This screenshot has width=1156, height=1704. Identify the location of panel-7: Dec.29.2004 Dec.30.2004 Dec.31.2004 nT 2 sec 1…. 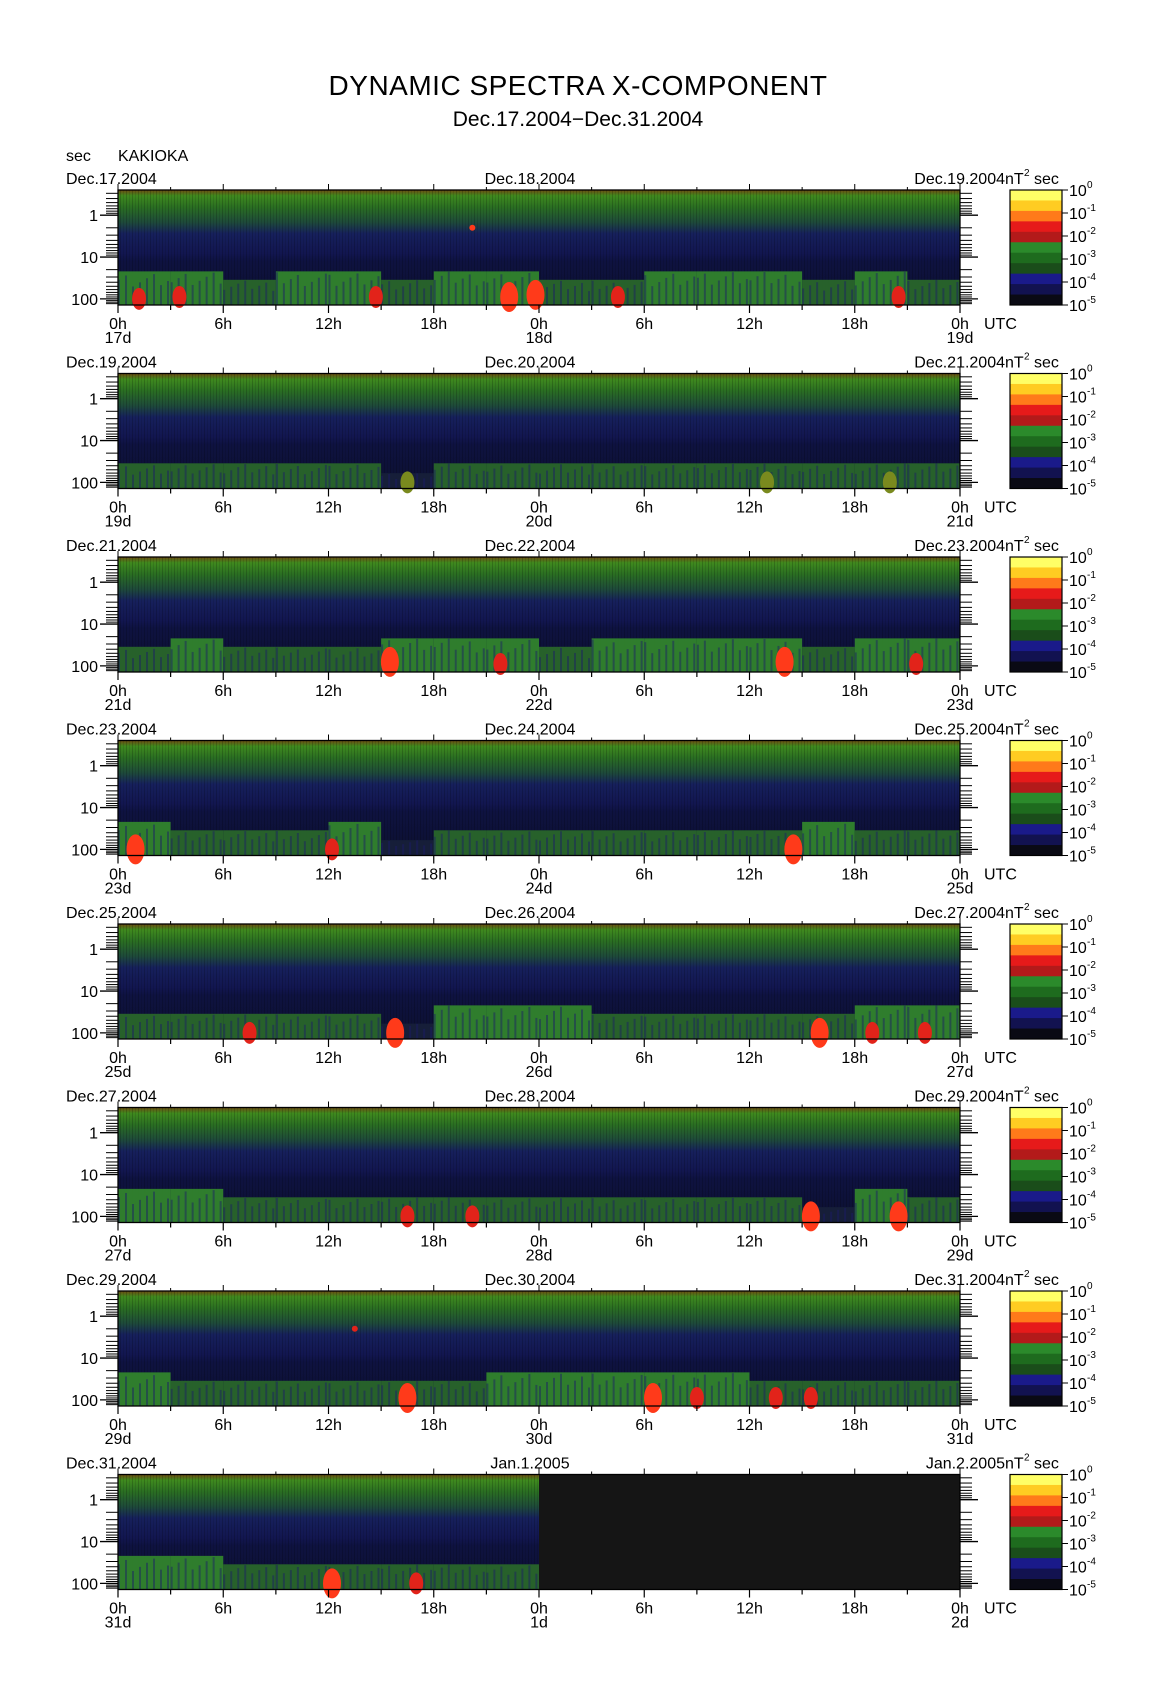
(581, 1358).